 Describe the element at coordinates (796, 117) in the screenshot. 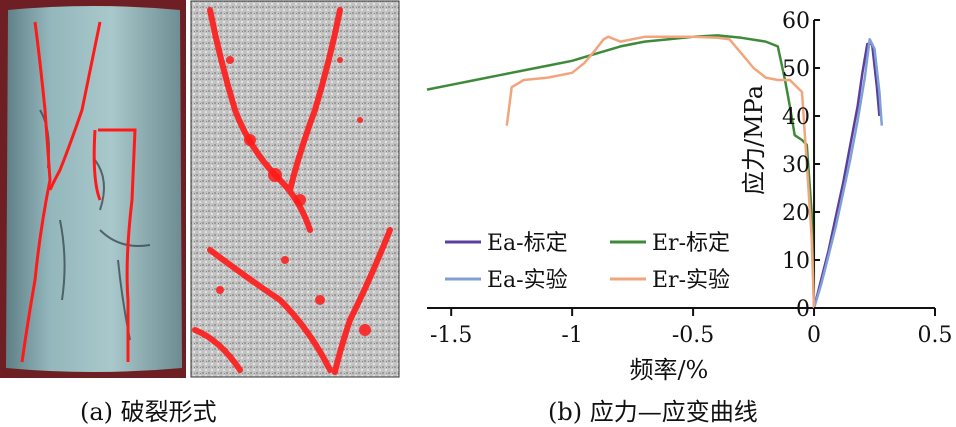

I see `y-tick-label: 40` at that location.